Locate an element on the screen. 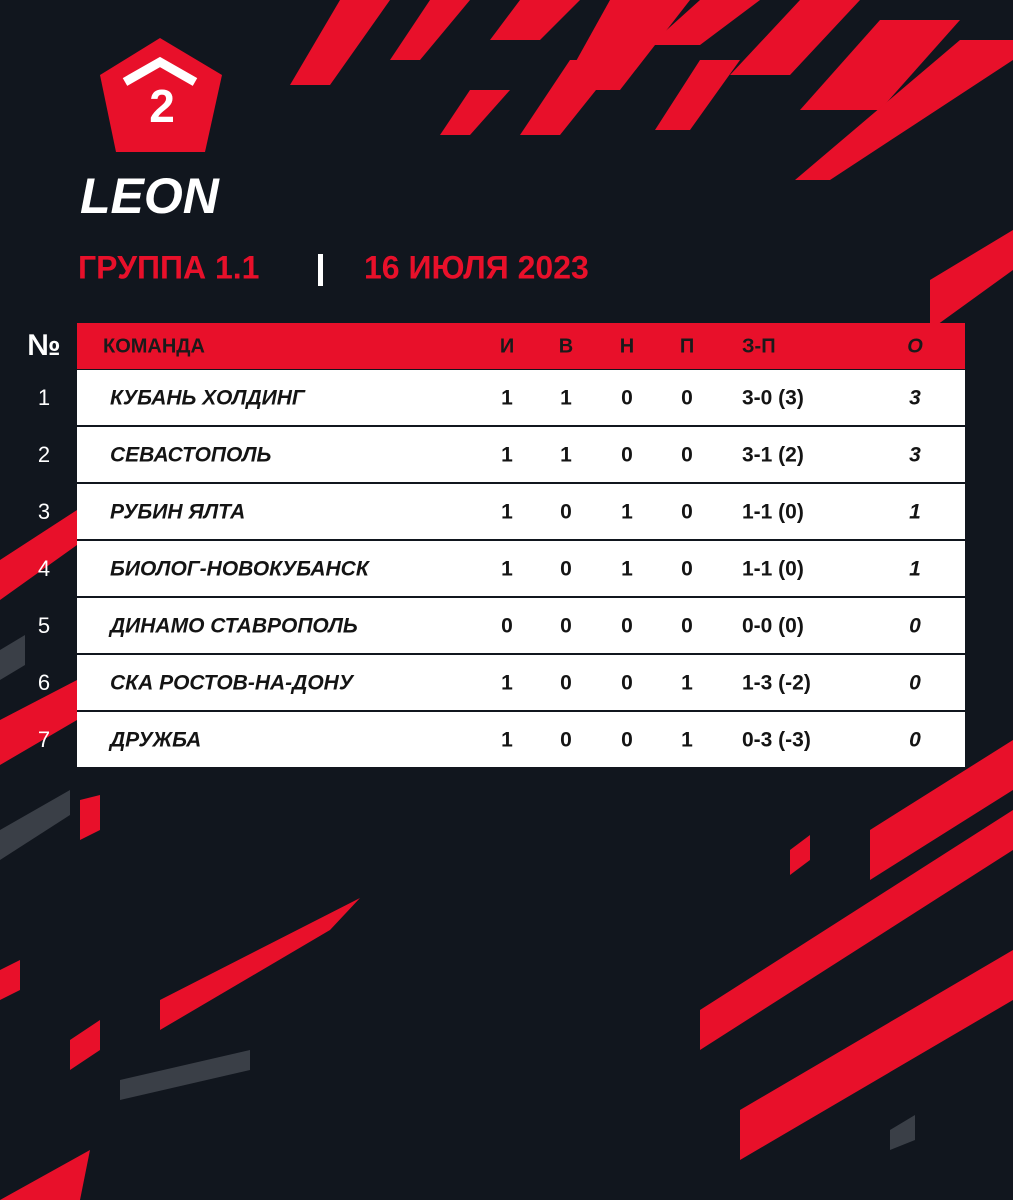 Image resolution: width=1013 pixels, height=1200 pixels. logo-badge is located at coordinates (161, 95).